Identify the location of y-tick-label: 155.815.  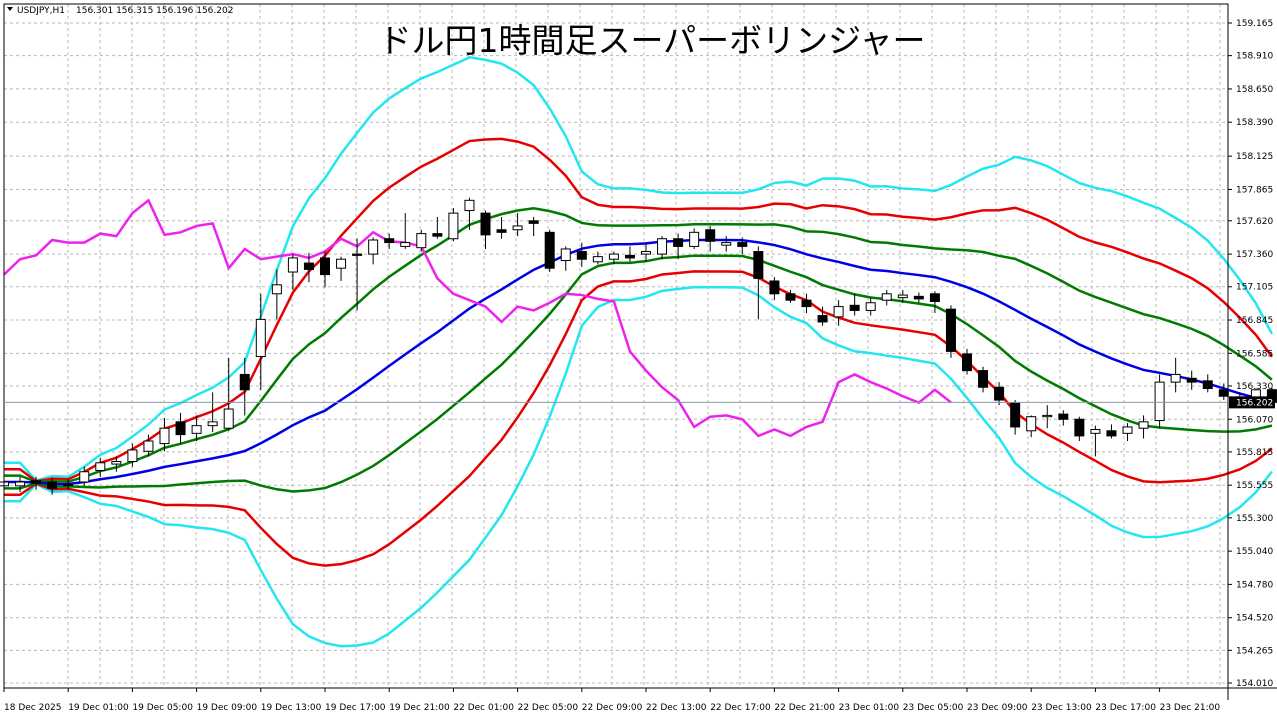
(1254, 453).